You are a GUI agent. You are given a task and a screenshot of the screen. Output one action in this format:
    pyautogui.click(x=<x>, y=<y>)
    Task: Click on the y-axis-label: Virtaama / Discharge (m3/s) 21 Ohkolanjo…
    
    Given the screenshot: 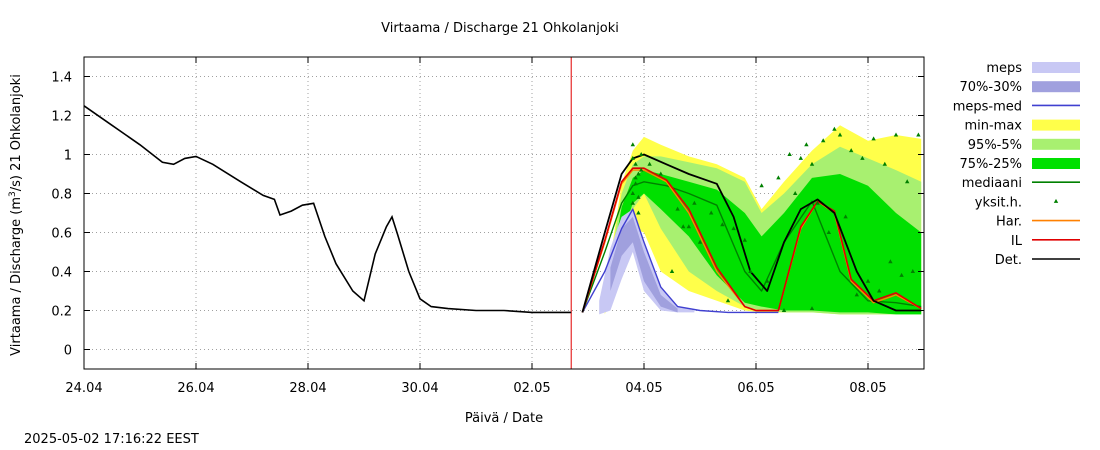 What is the action you would take?
    pyautogui.click(x=16, y=215)
    